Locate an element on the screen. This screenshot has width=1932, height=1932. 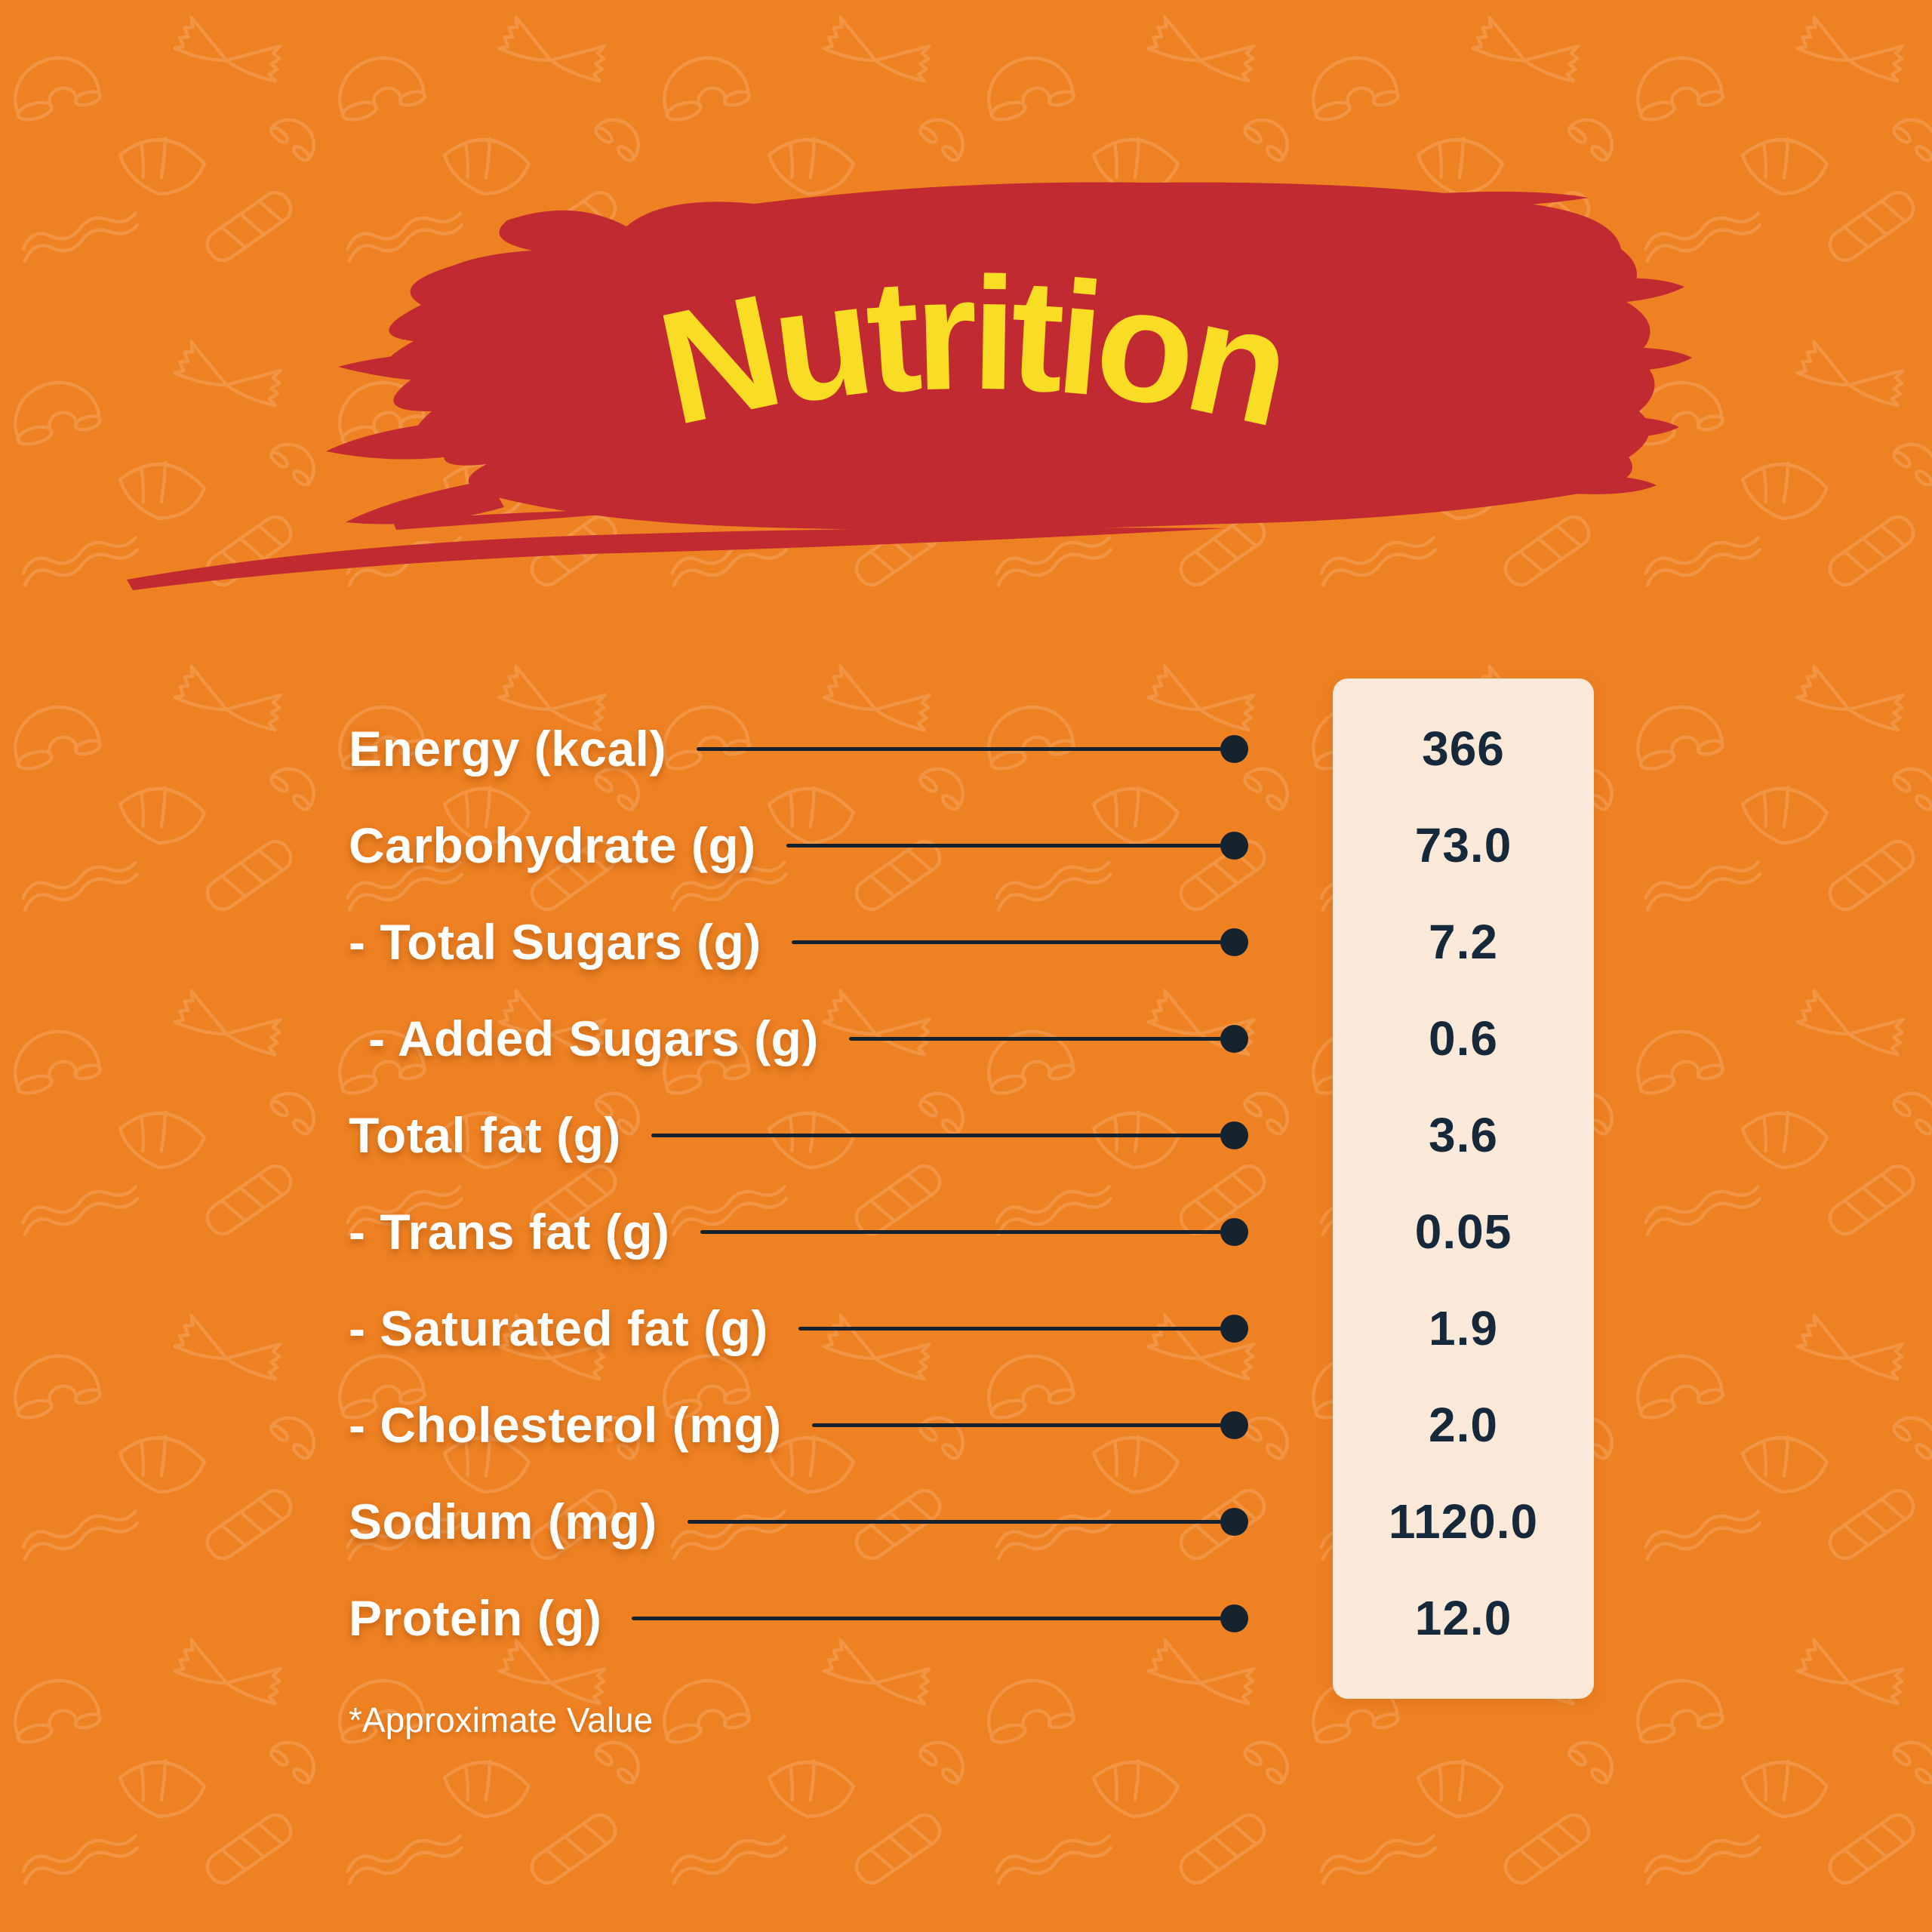
value-cell-cholesterol: 2.0 is located at coordinates (1463, 1425).